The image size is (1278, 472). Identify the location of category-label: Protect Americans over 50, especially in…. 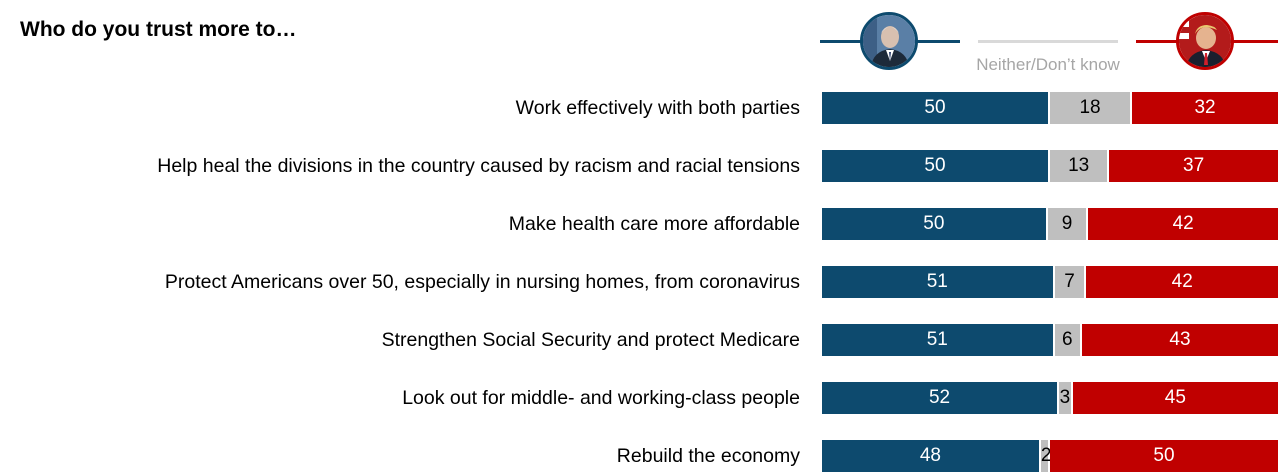
(482, 282).